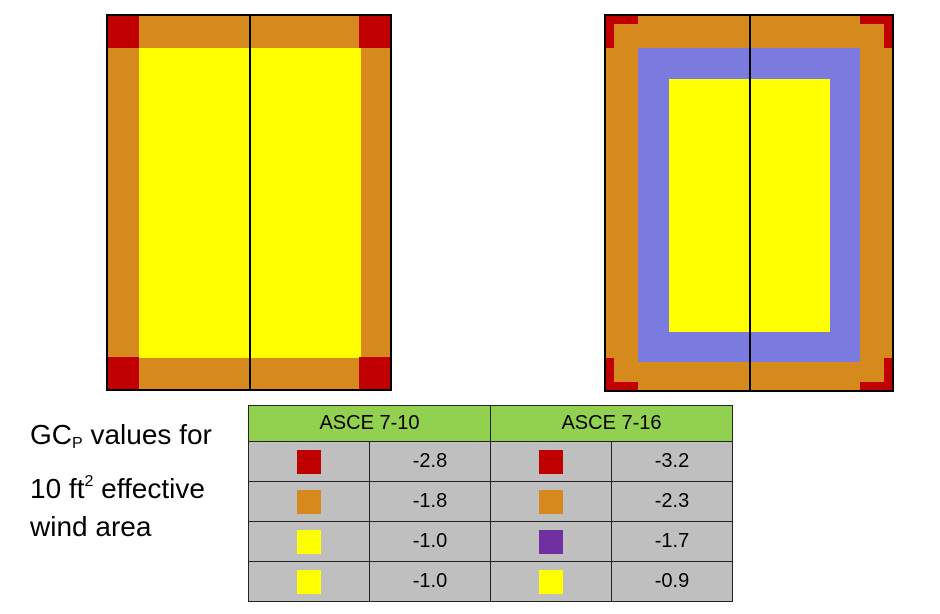  Describe the element at coordinates (622, 20) in the screenshot. I see `corner-zone-top-left-h` at that location.